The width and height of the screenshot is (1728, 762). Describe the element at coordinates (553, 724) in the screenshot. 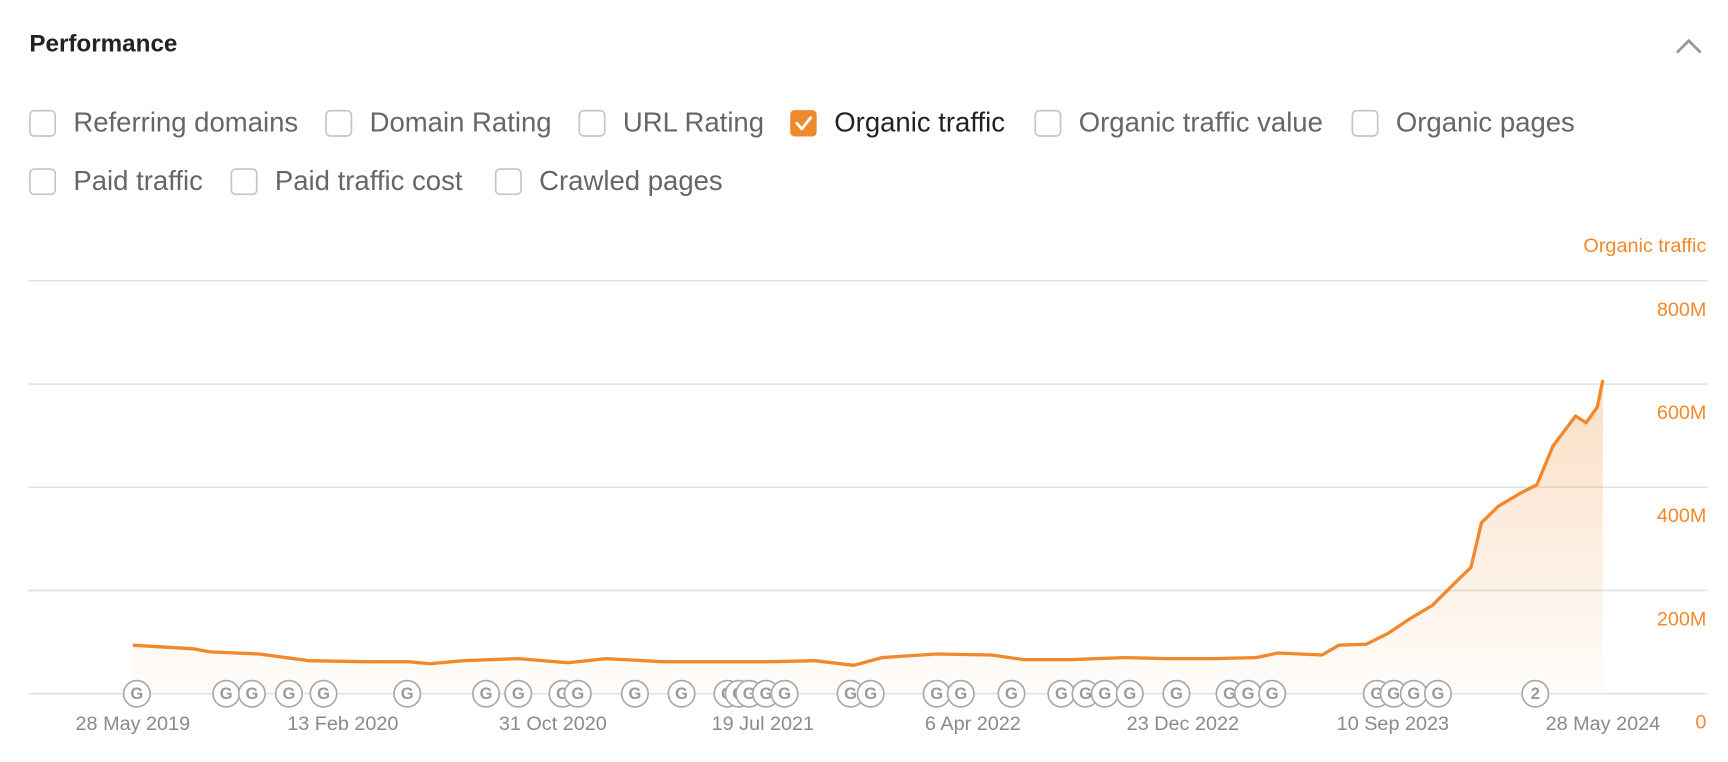

I see `x-tick-label: 31 Oct 2020` at that location.